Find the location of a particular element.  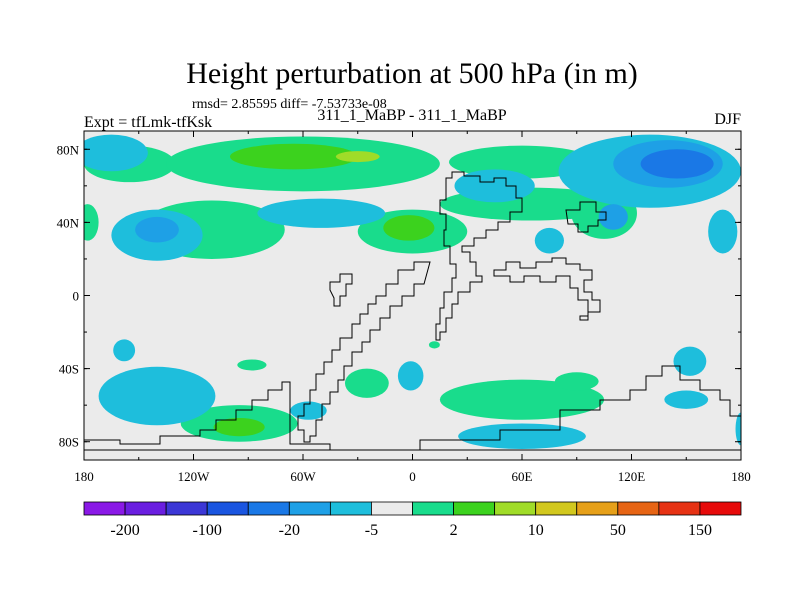

coastline-south-america is located at coordinates (364, 352).